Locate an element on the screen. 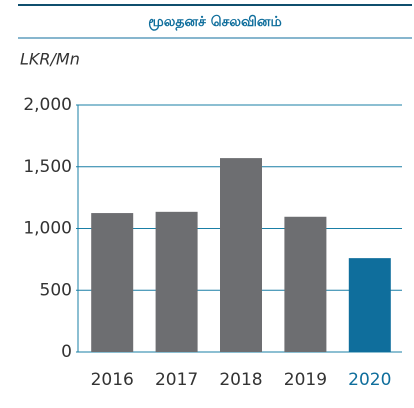 The height and width of the screenshot is (408, 414). x-tick-label: 2019 is located at coordinates (305, 380).